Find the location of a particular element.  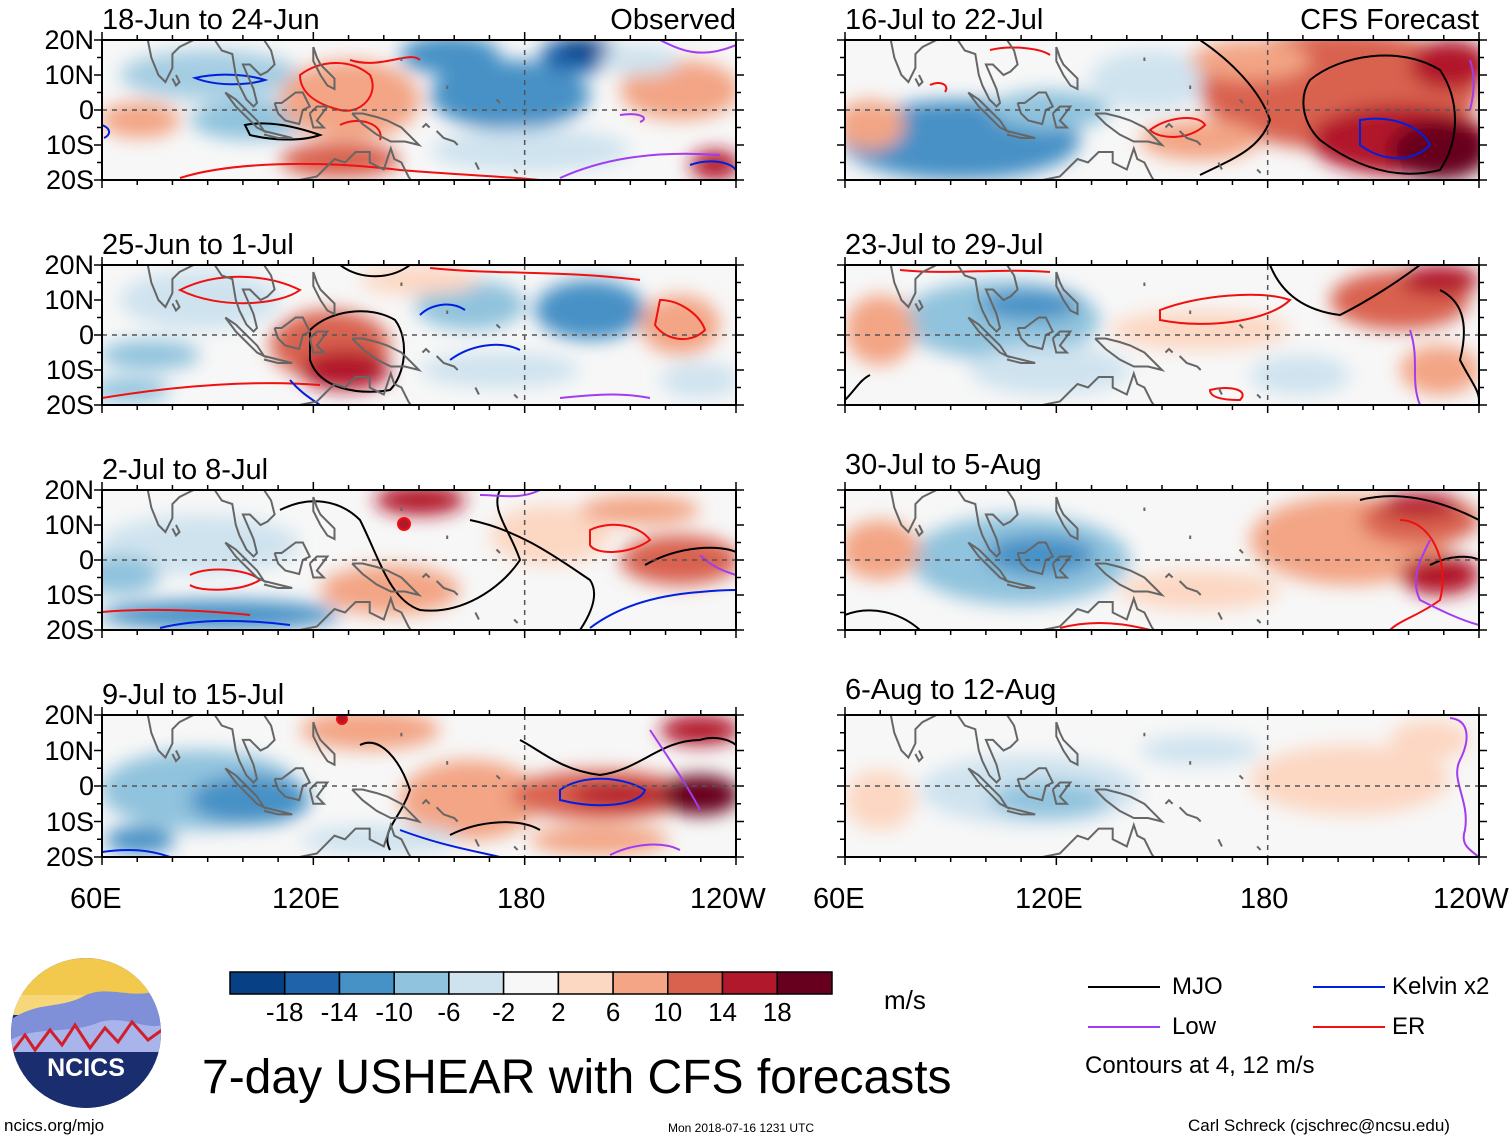

panel-observed-4-title: 9-Jul to 15-Jul is located at coordinates (193, 695).